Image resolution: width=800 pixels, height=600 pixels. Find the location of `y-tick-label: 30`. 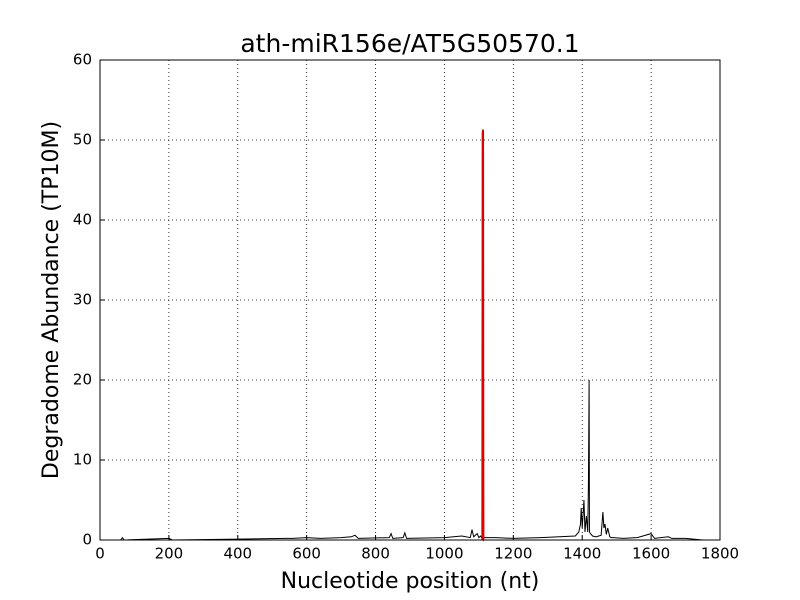

y-tick-label: 30 is located at coordinates (82, 300).